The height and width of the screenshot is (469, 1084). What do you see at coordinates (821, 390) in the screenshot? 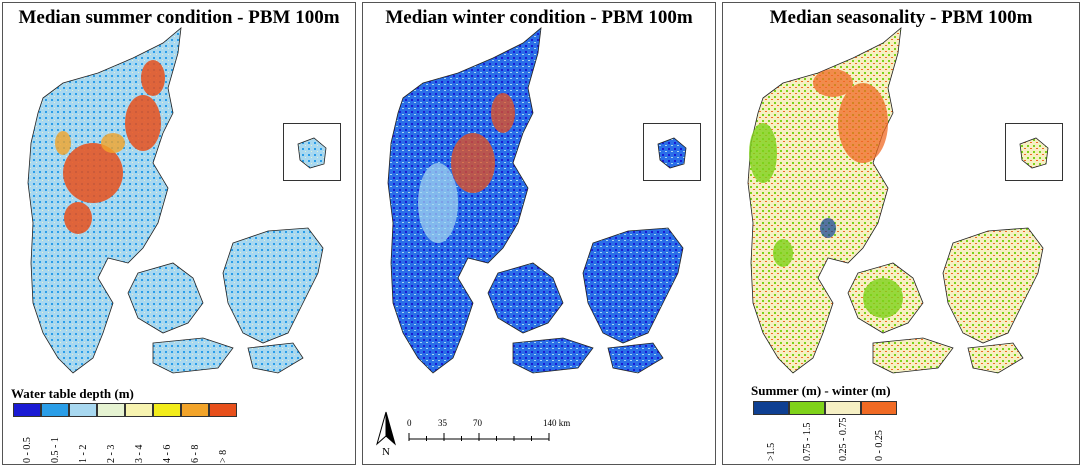
I see `legend-title: Summer (m) - winter (m)` at bounding box center [821, 390].